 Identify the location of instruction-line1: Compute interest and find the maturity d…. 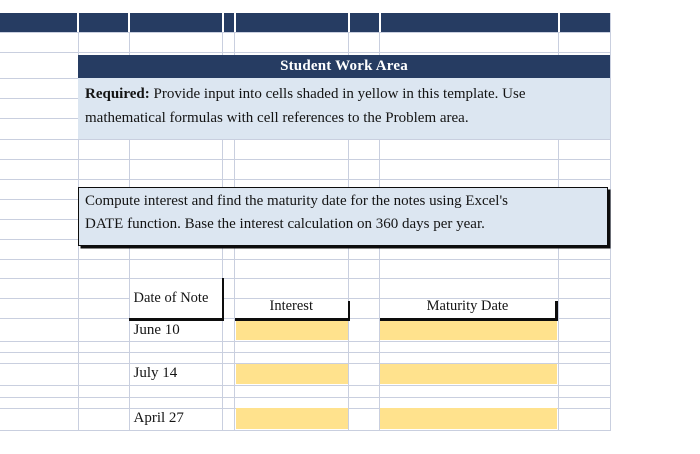
(297, 200).